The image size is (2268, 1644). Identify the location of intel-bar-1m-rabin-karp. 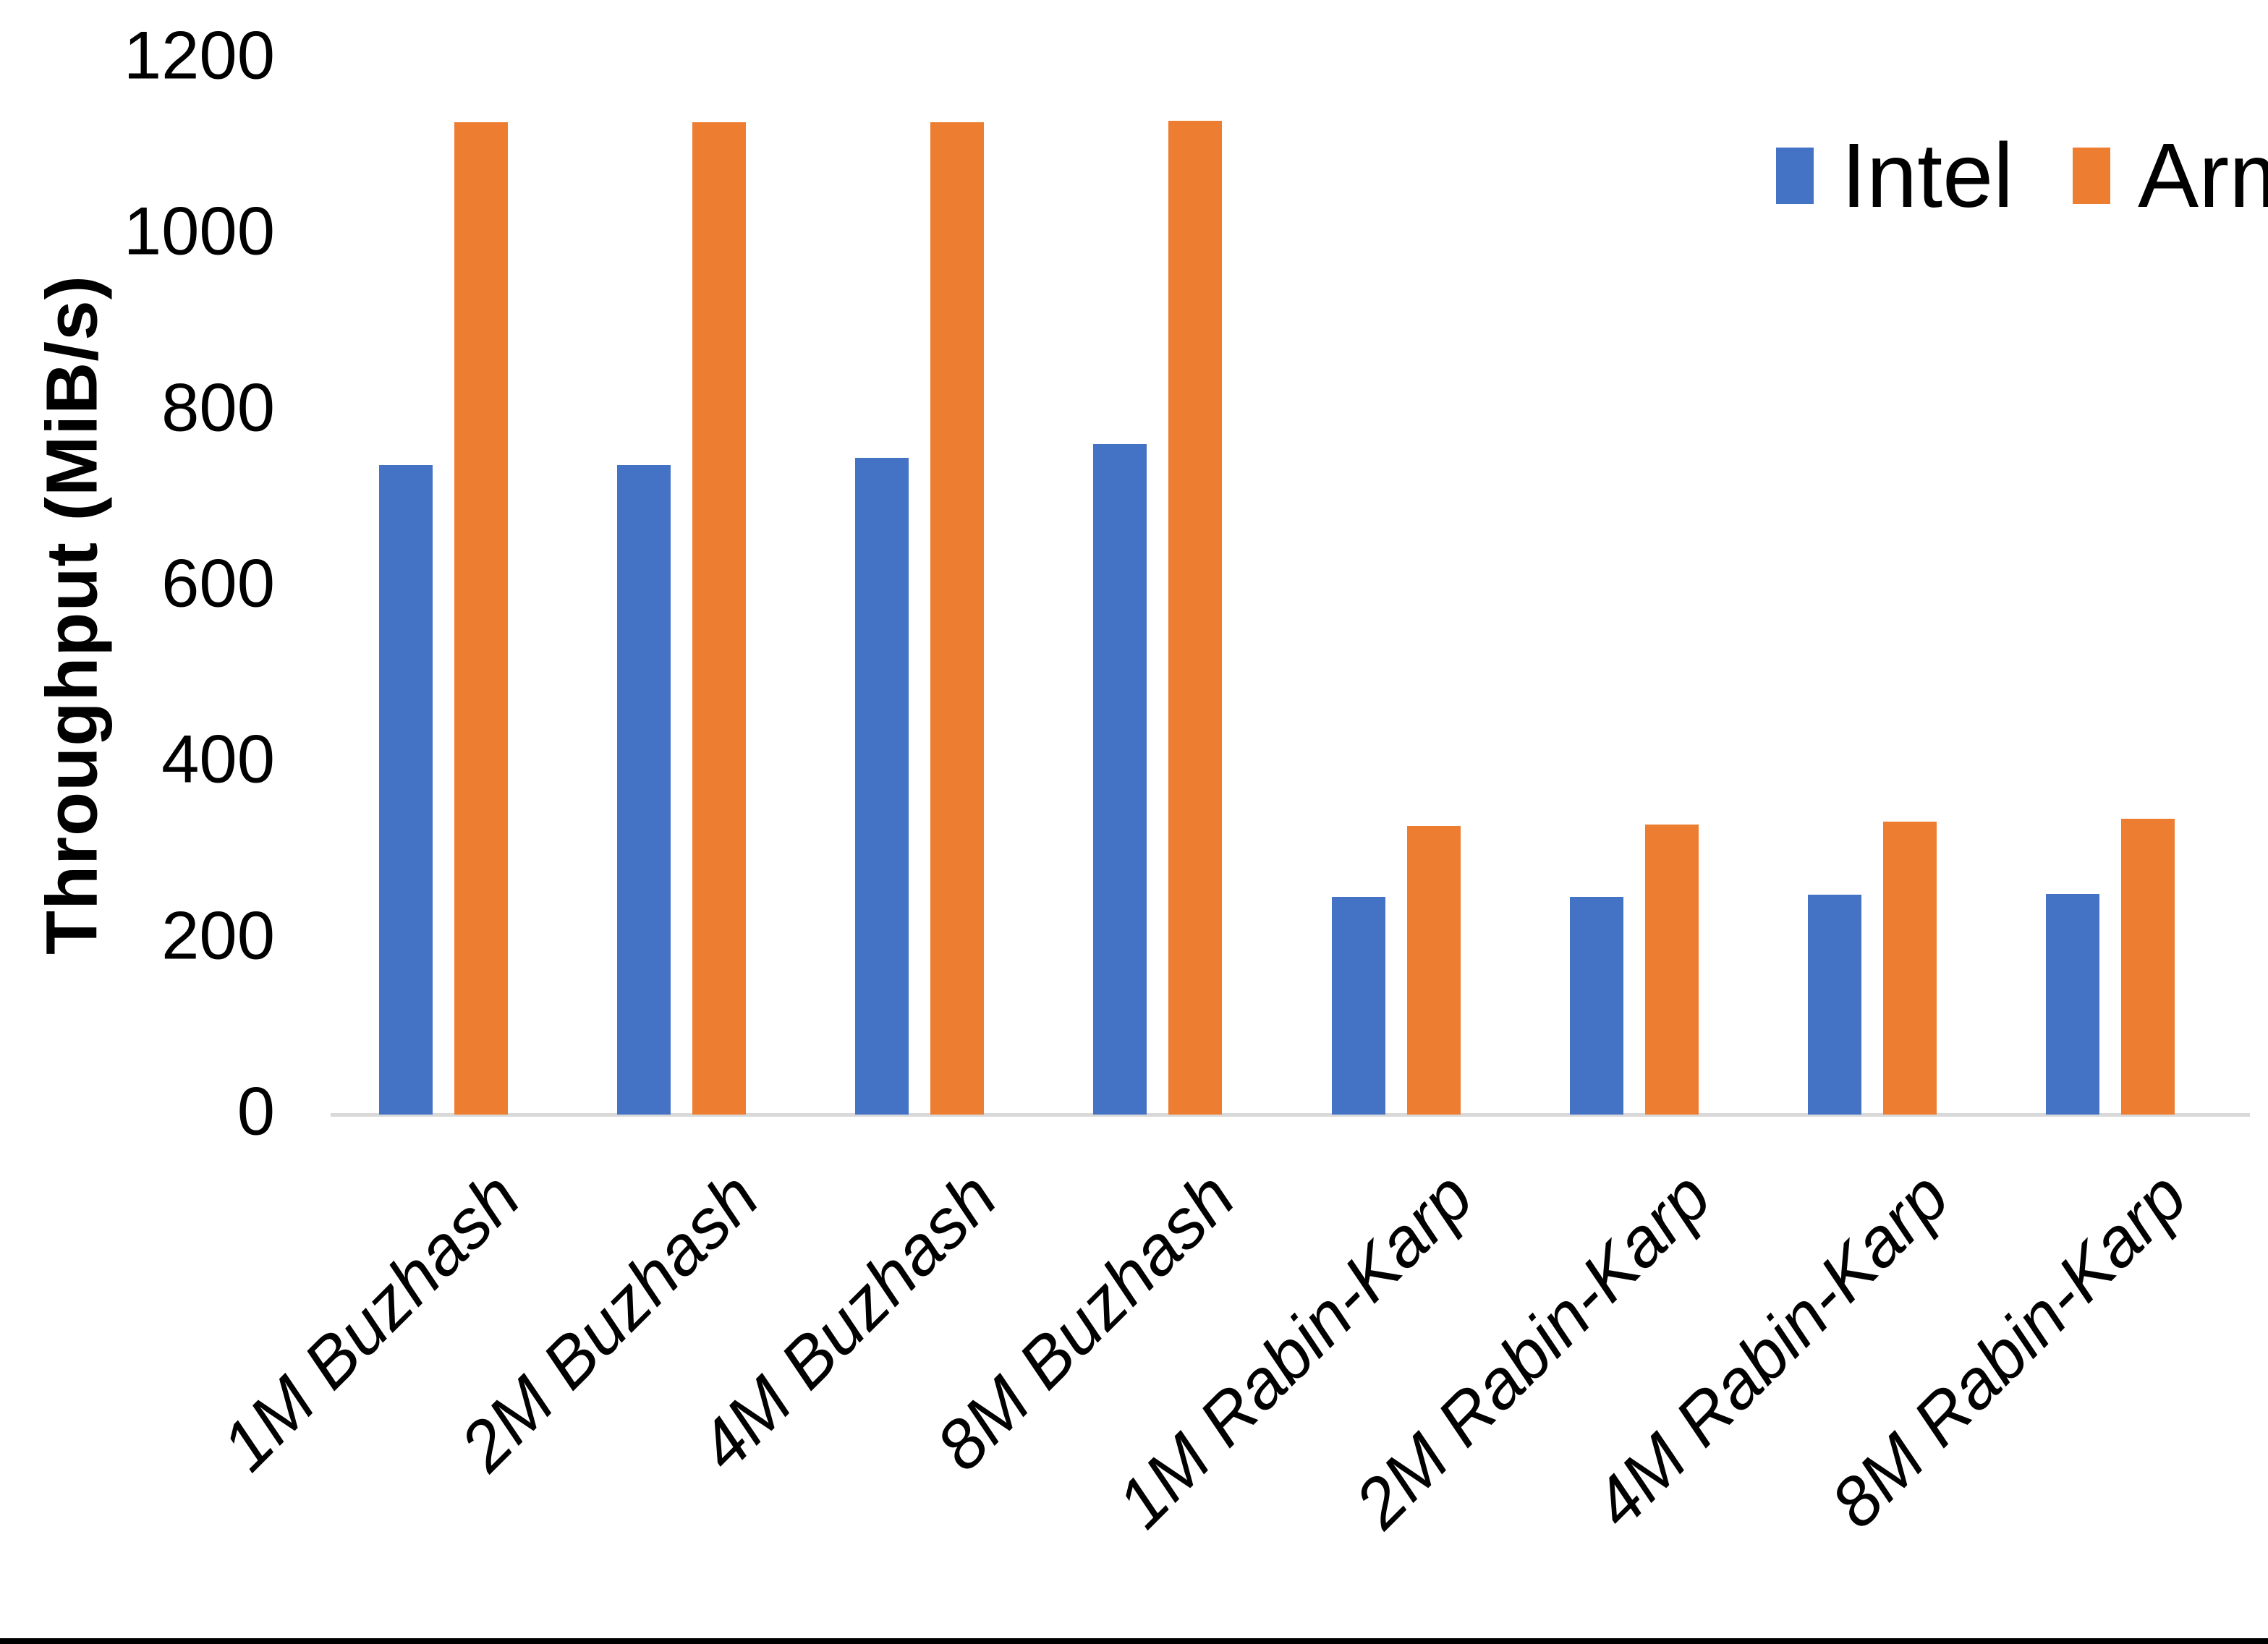
(1358, 1006).